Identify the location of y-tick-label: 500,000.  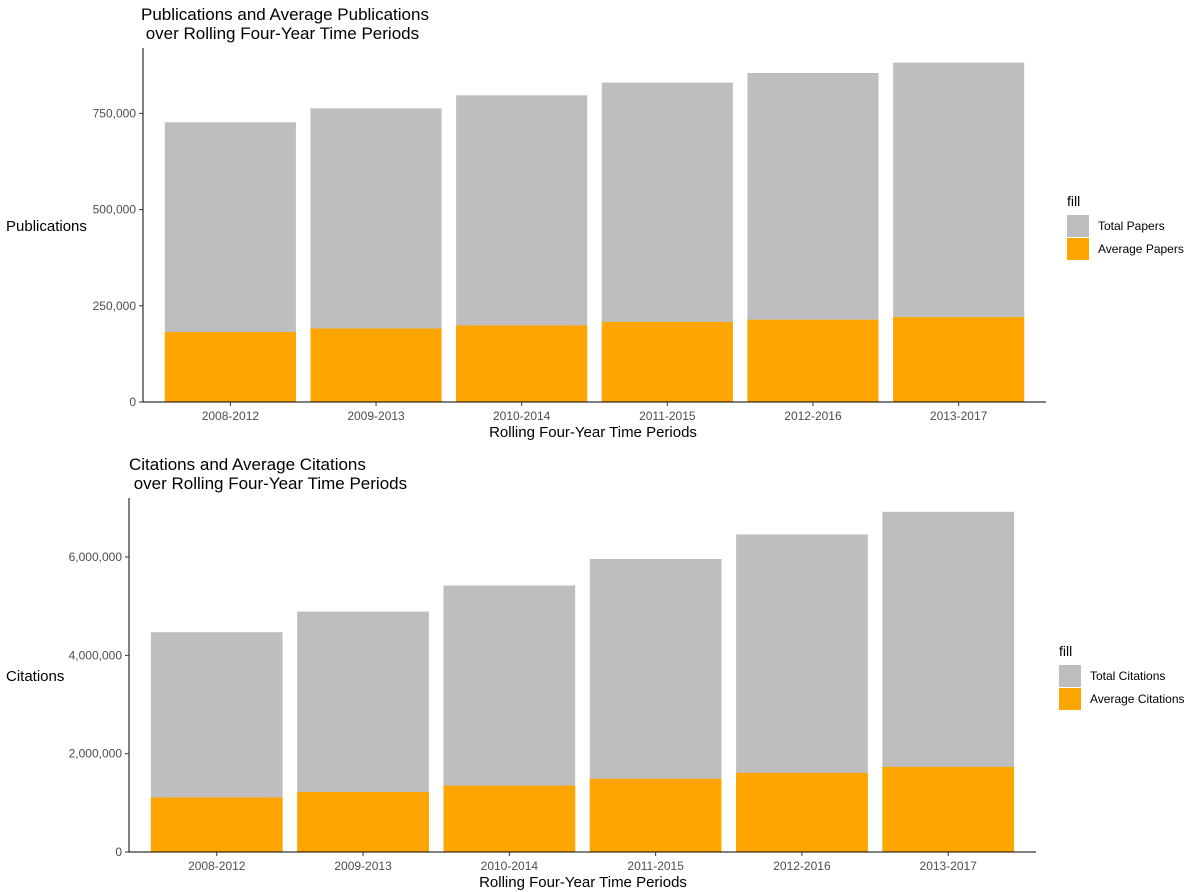
(115, 210).